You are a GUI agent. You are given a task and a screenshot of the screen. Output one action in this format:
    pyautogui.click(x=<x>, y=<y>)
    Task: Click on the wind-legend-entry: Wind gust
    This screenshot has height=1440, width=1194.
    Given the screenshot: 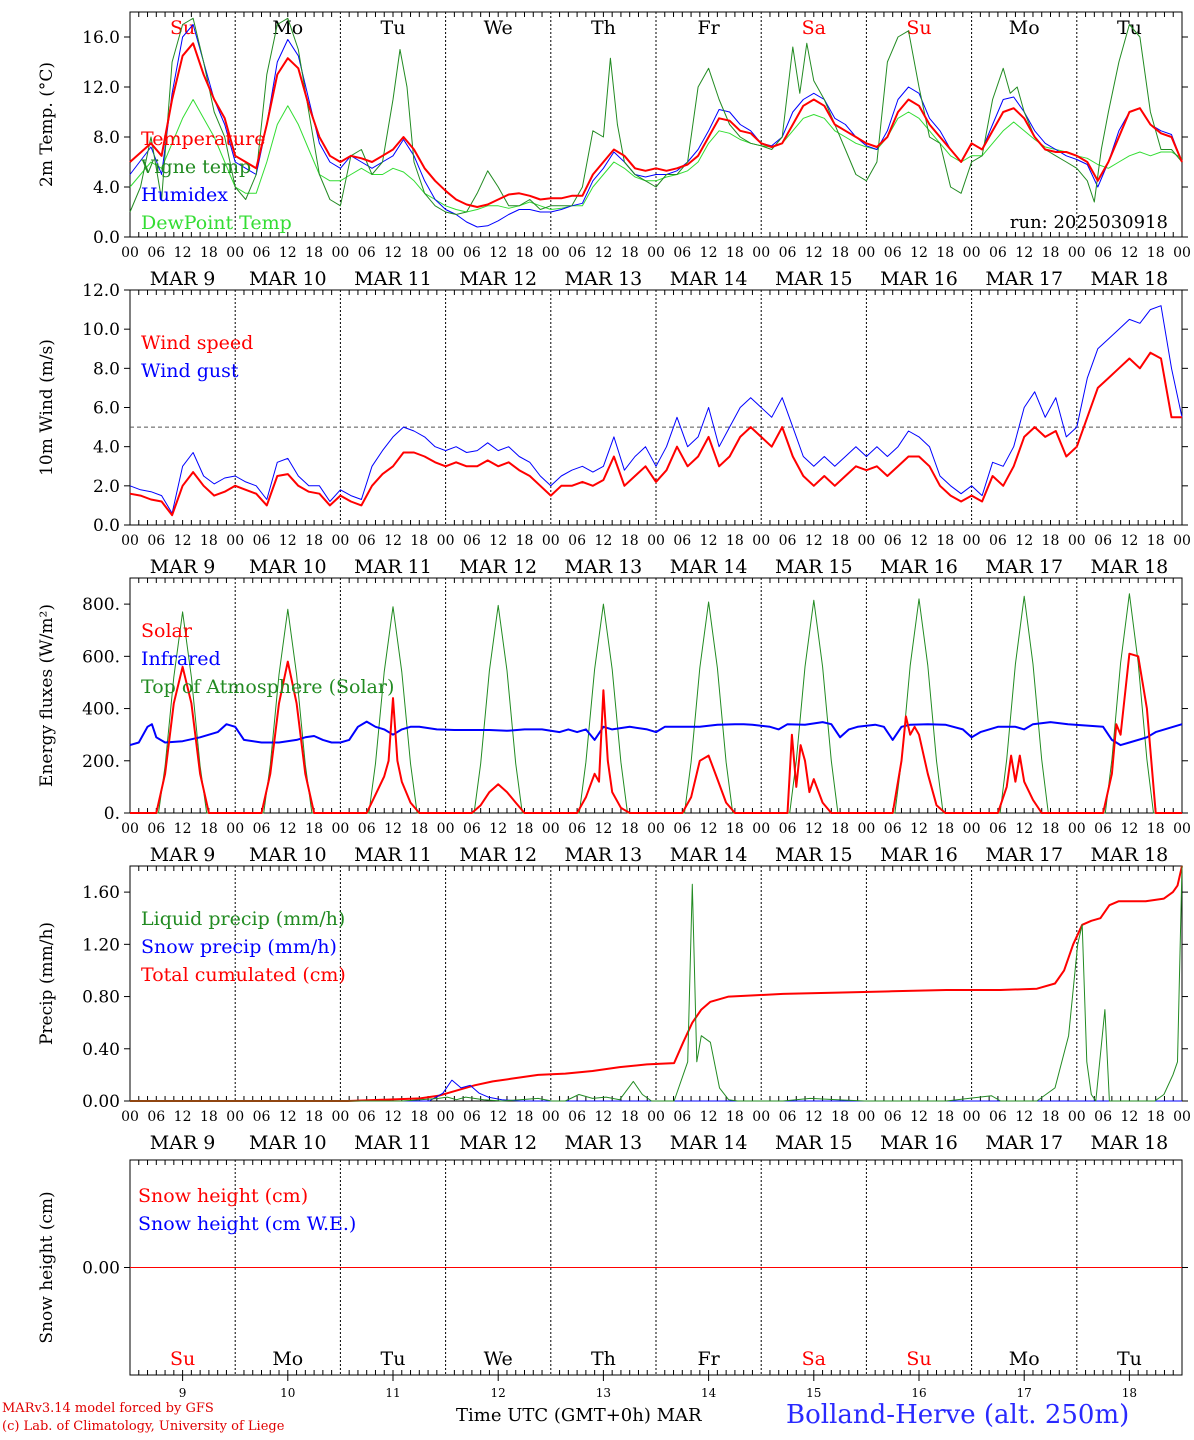 What is the action you would take?
    pyautogui.click(x=190, y=371)
    